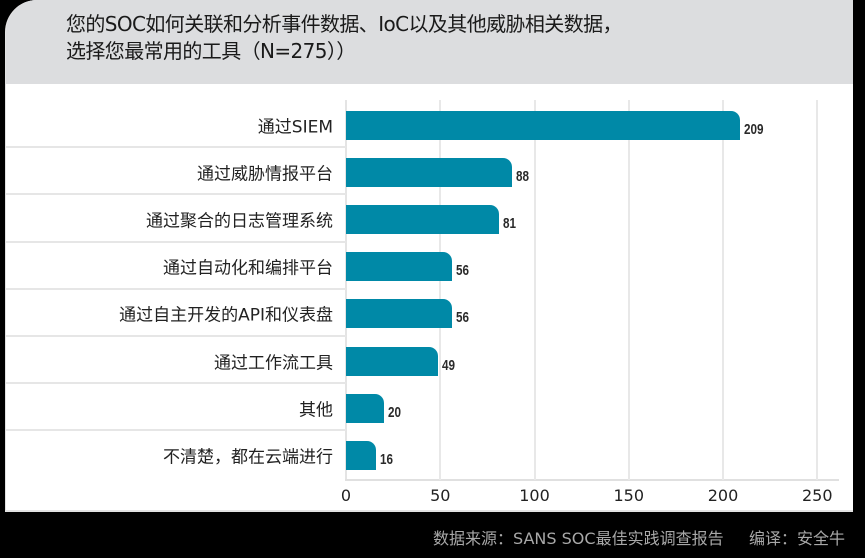 The image size is (865, 558). What do you see at coordinates (226, 315) in the screenshot?
I see `category-label: 通过自主开发的API和仪表盘` at bounding box center [226, 315].